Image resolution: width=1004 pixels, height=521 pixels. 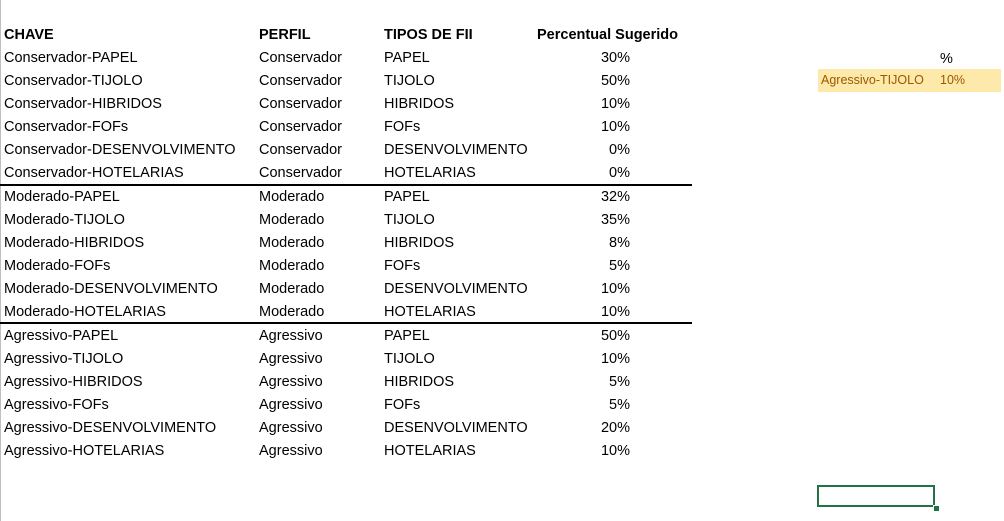 What do you see at coordinates (615, 220) in the screenshot?
I see `cell-percentual: 35%` at bounding box center [615, 220].